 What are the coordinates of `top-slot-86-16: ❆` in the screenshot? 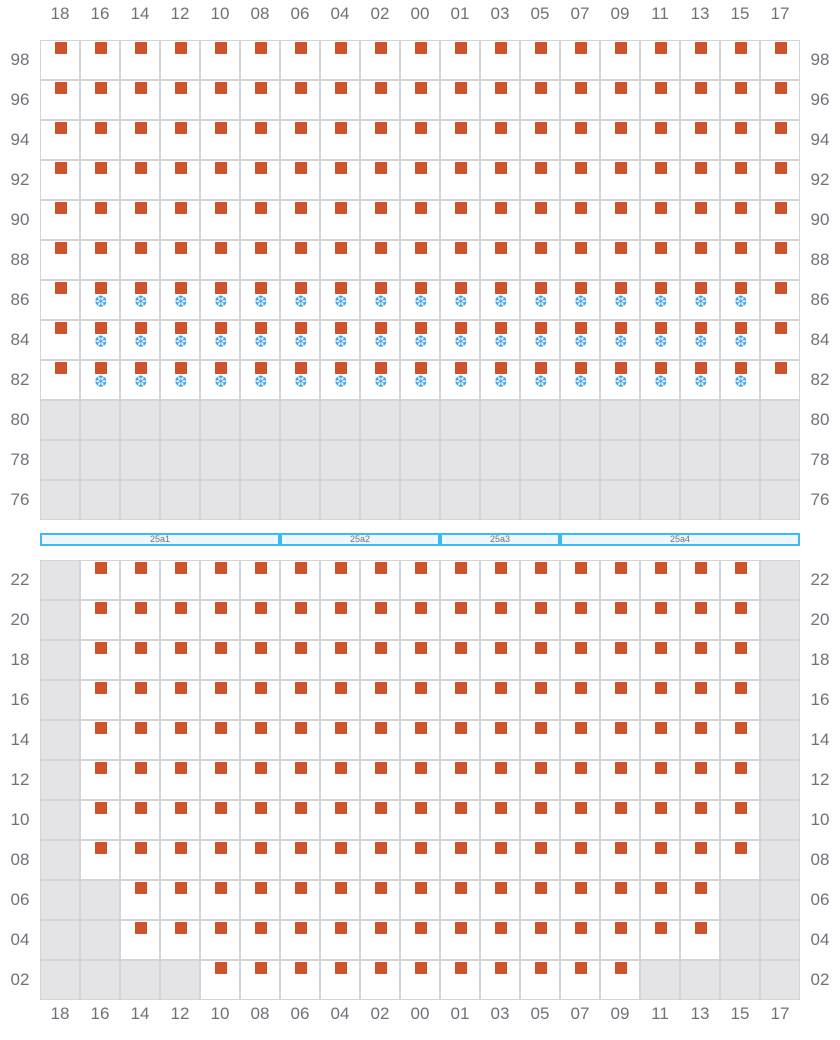 It's located at (100, 300).